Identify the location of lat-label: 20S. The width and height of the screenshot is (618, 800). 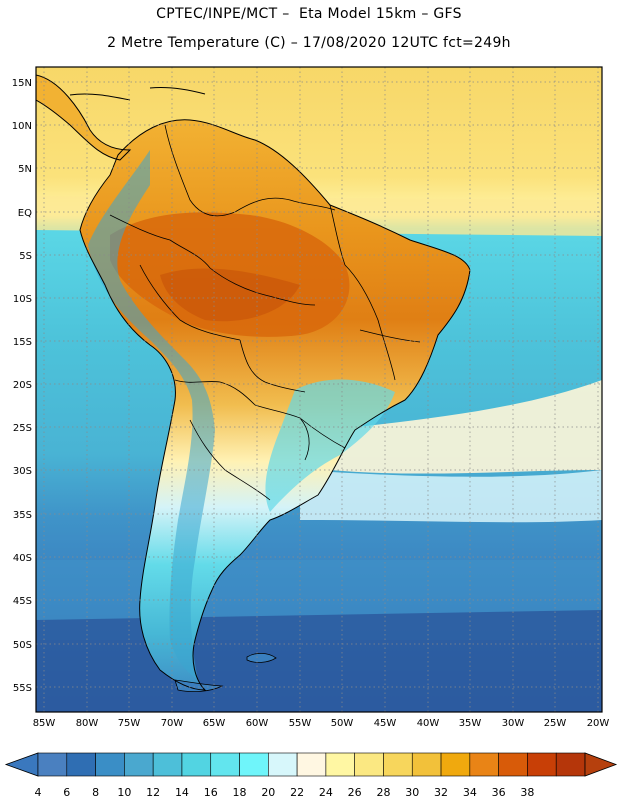
(22, 385).